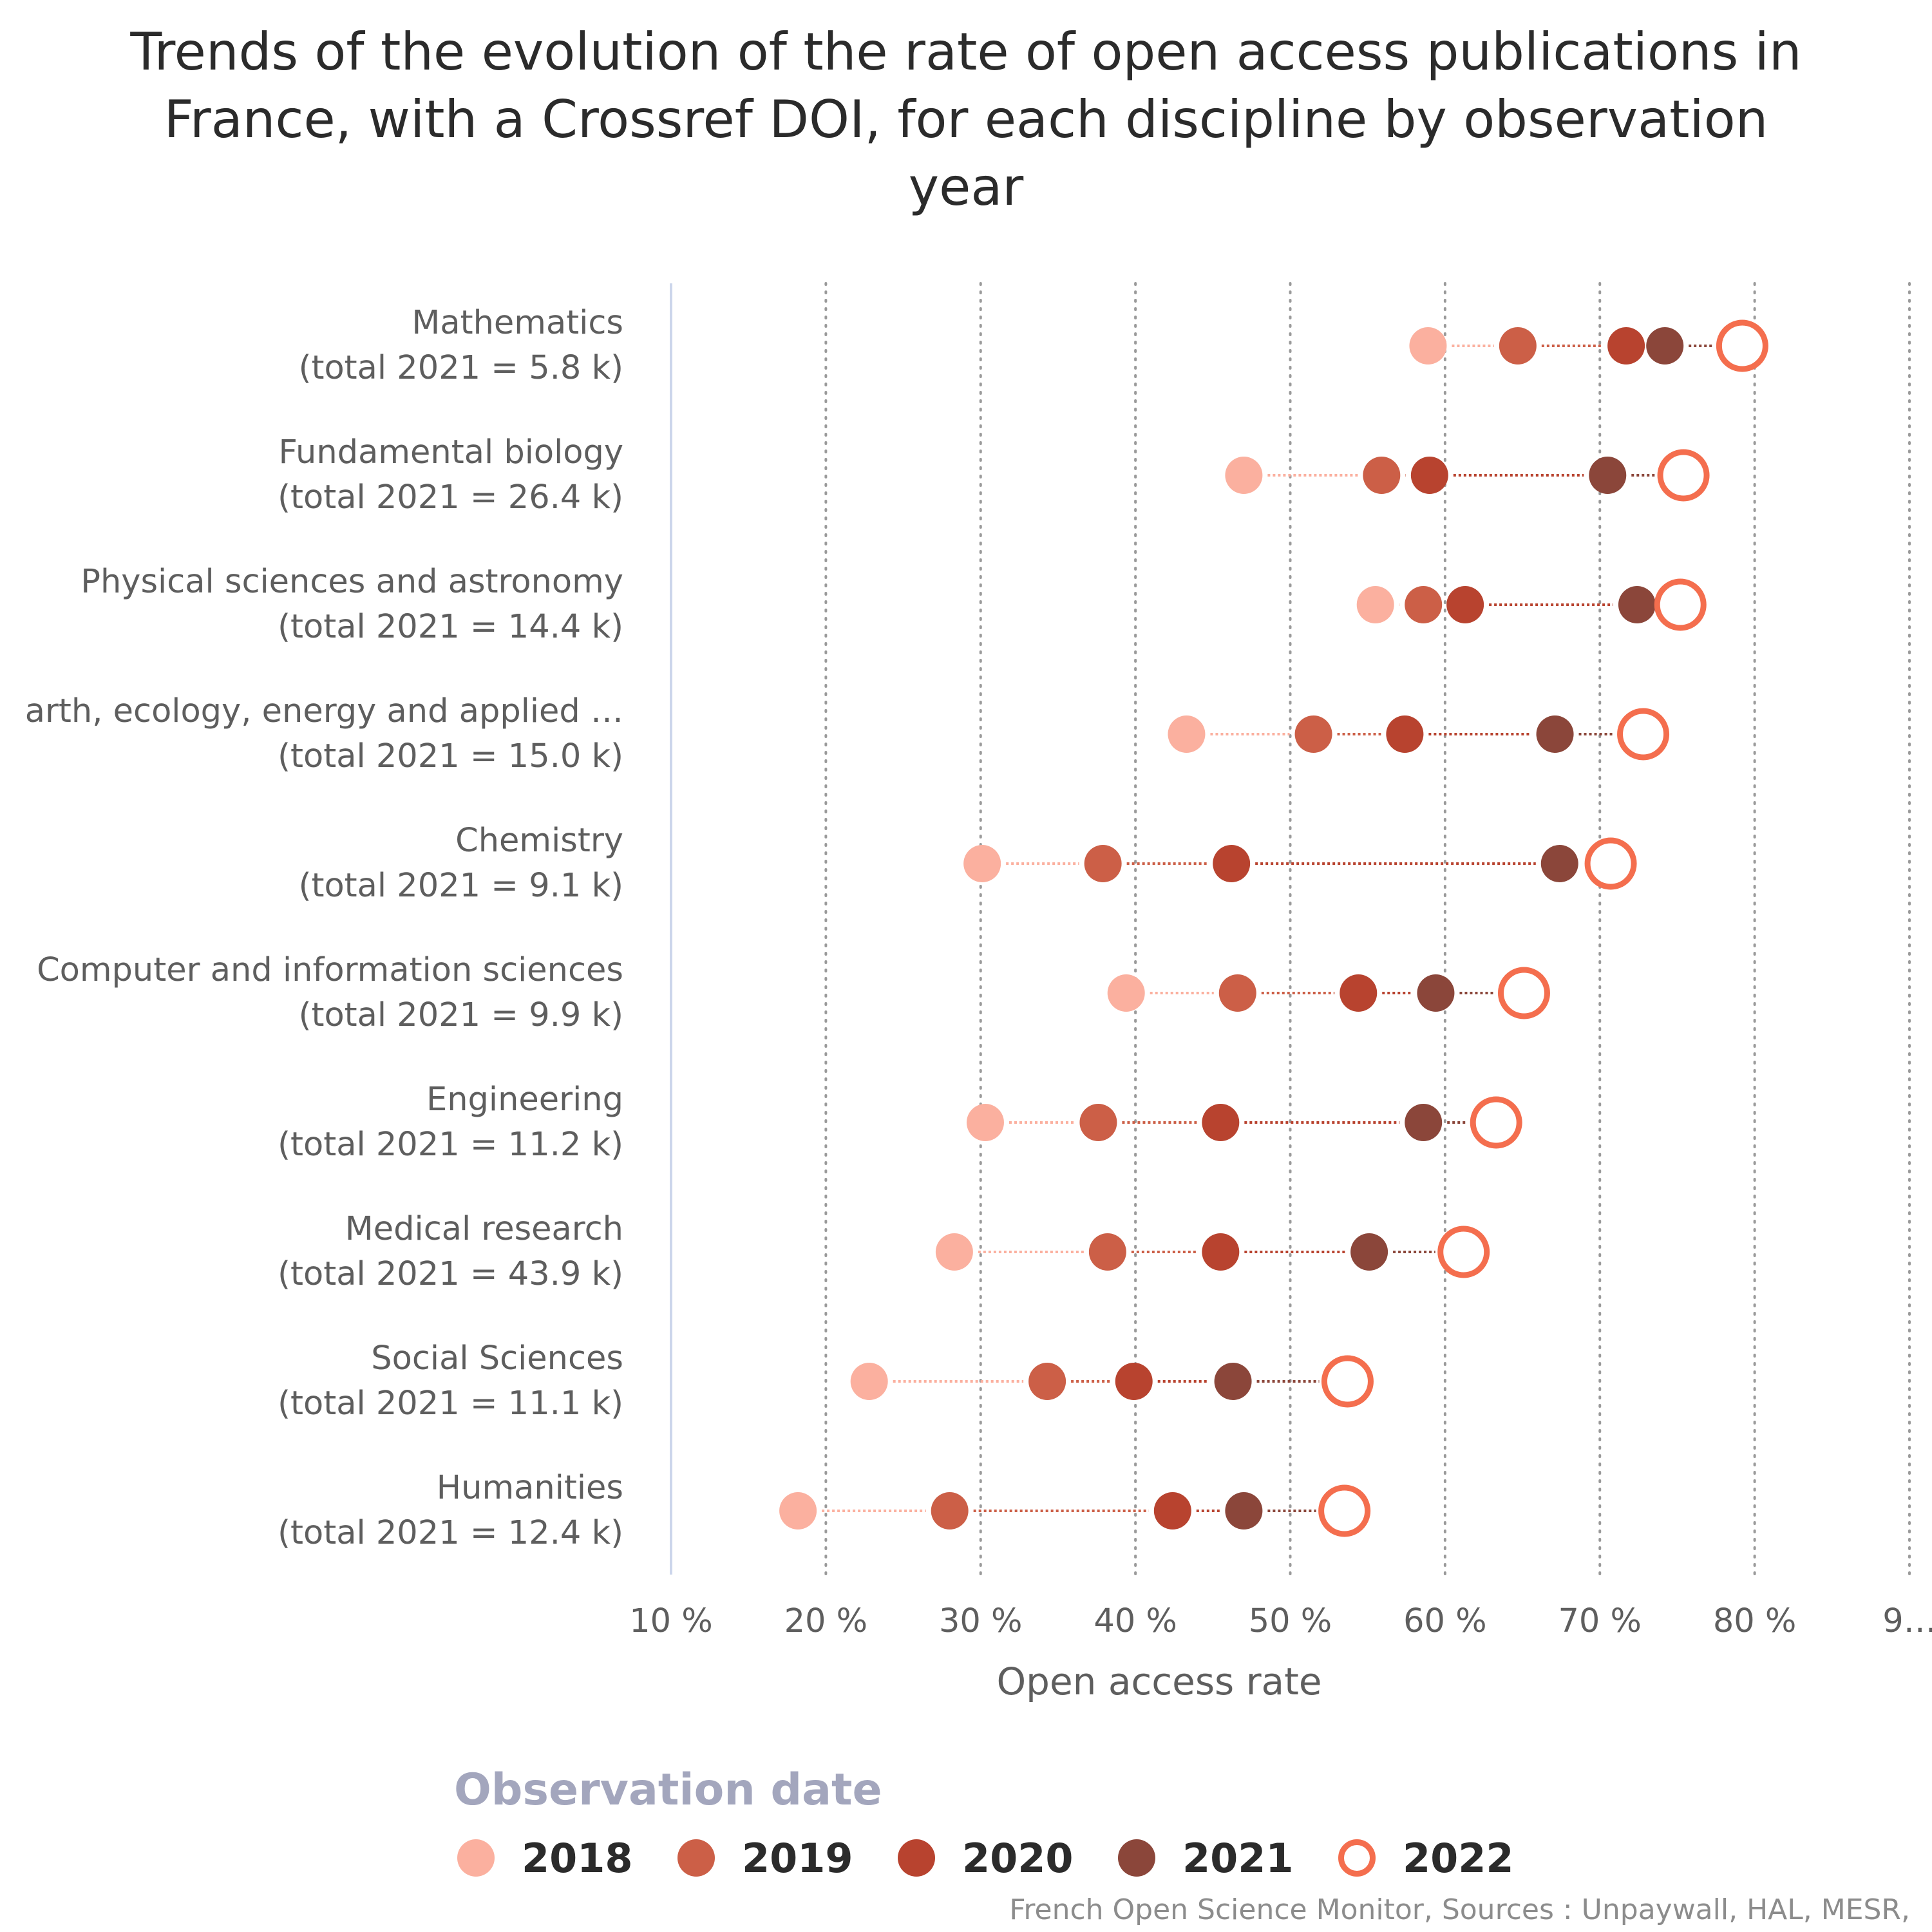 Image resolution: width=1932 pixels, height=1932 pixels. What do you see at coordinates (577, 1858) in the screenshot?
I see `legend-label: 2018` at bounding box center [577, 1858].